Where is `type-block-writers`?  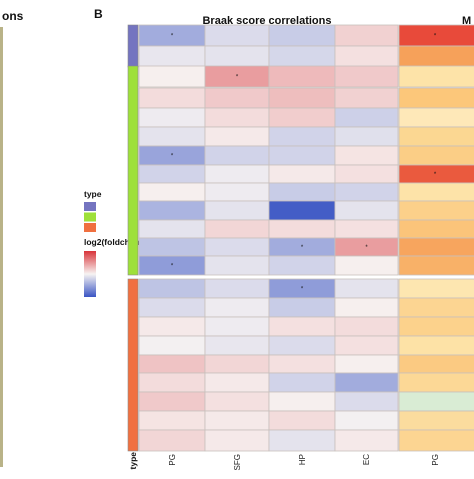
type-block-writers is located at coordinates (133, 365).